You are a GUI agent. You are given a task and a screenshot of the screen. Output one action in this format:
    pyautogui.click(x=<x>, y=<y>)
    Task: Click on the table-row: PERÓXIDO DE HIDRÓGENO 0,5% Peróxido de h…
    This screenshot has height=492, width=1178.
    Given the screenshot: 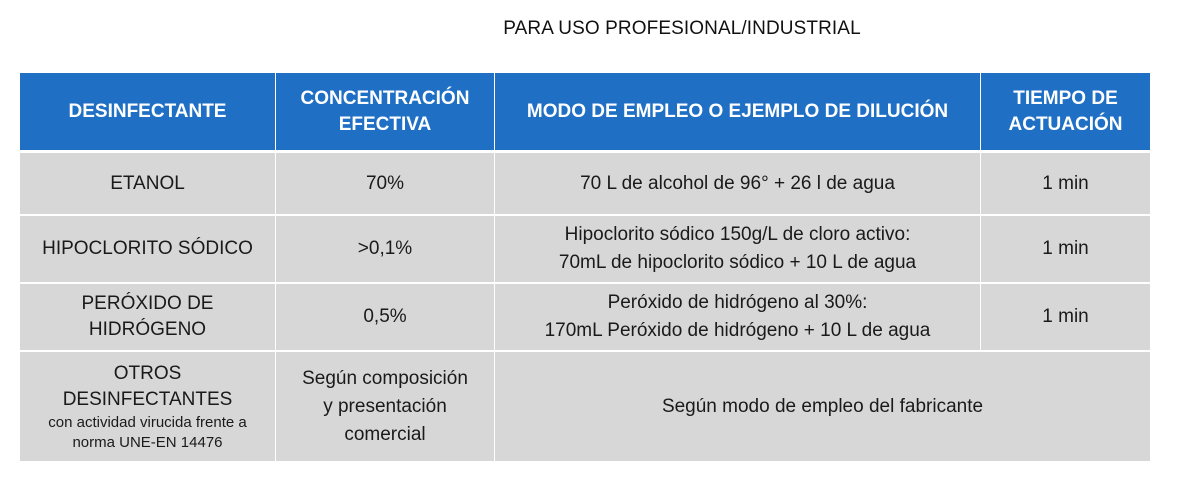 What is the action you would take?
    pyautogui.click(x=585, y=318)
    